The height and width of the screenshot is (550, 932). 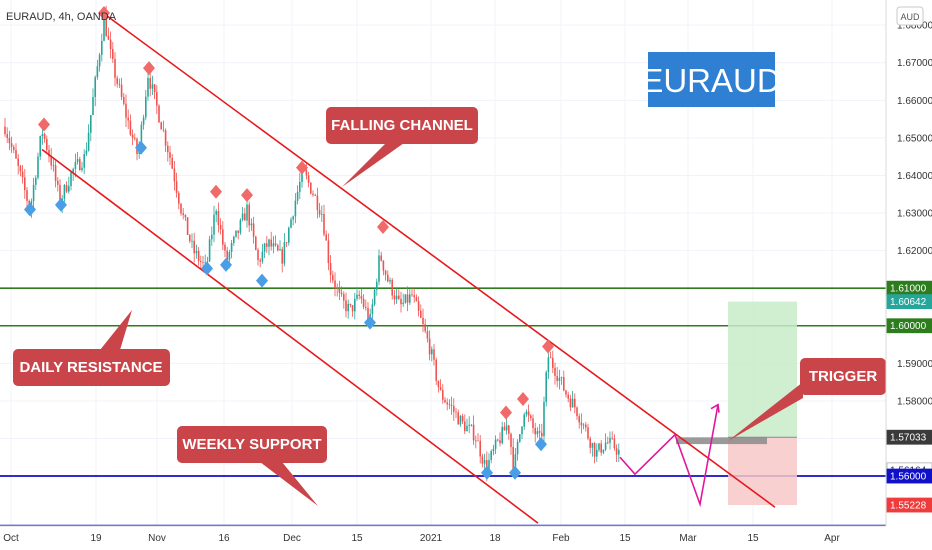 I want to click on price-badge-label: 1.55228, so click(x=908, y=506).